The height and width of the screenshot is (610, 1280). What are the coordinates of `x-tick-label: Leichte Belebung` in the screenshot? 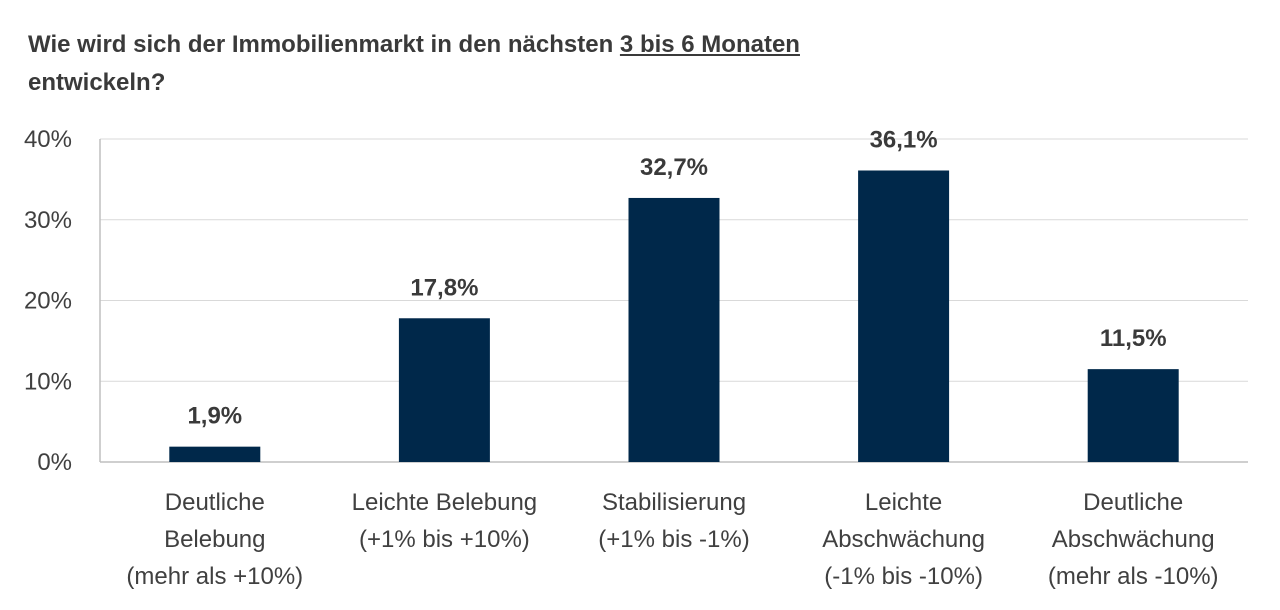 It's located at (444, 502).